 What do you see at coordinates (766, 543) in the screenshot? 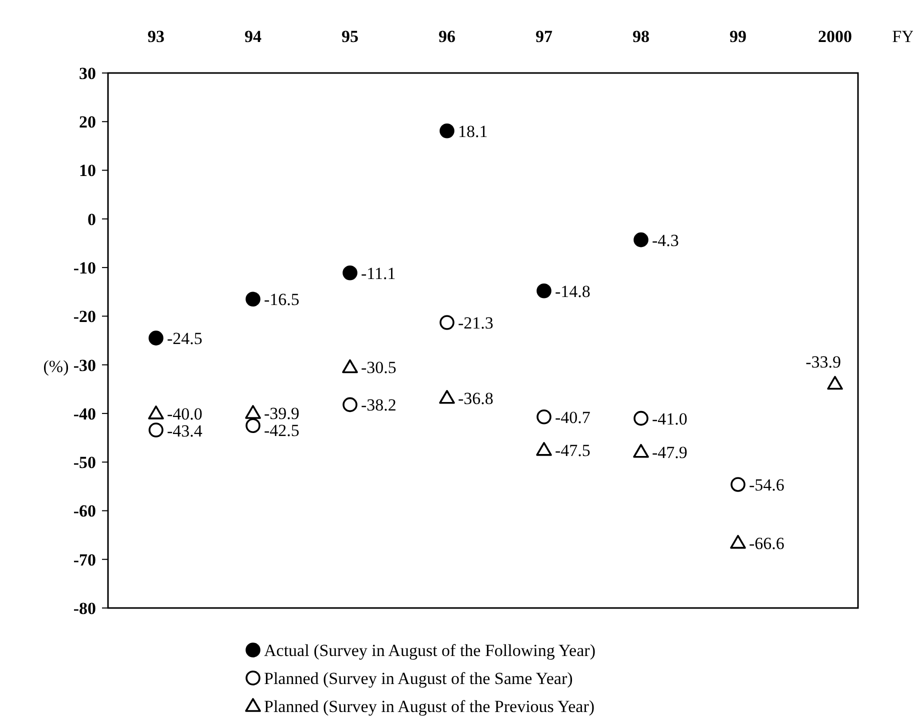
I see `data-label: -66.6` at bounding box center [766, 543].